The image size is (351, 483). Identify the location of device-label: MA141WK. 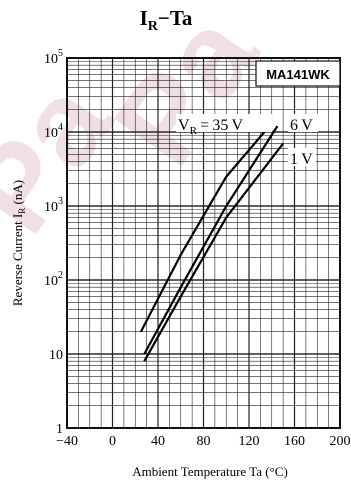
(298, 74).